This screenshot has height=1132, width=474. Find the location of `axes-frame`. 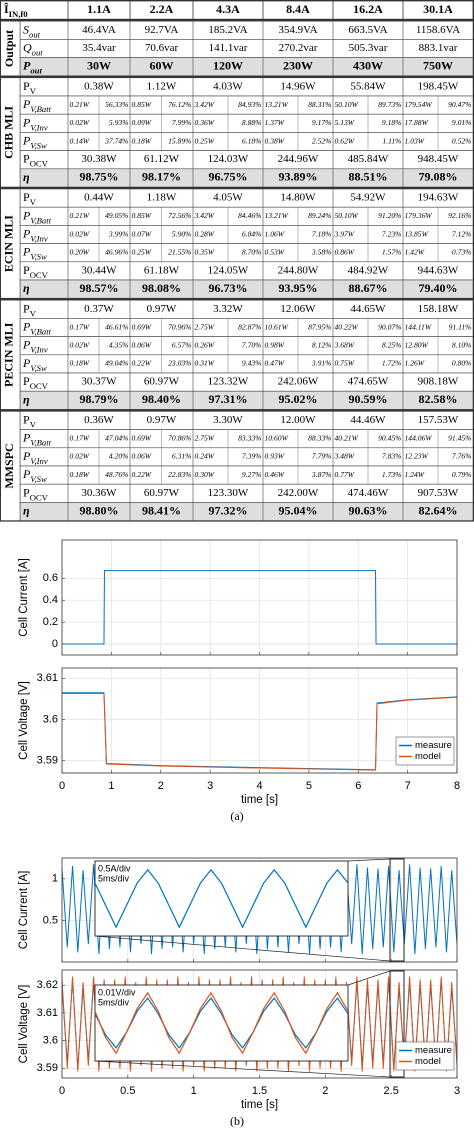

axes-frame is located at coordinates (259, 1024).